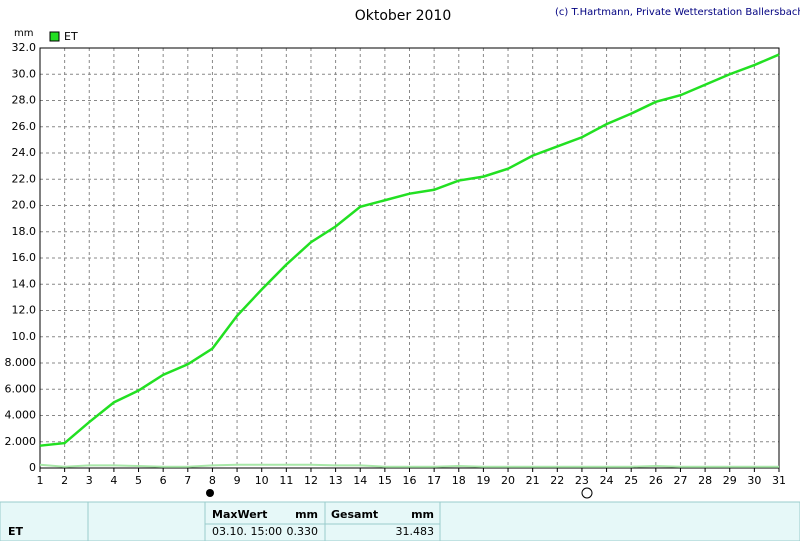  What do you see at coordinates (24, 257) in the screenshot?
I see `y-tick-label: 16.0` at bounding box center [24, 257].